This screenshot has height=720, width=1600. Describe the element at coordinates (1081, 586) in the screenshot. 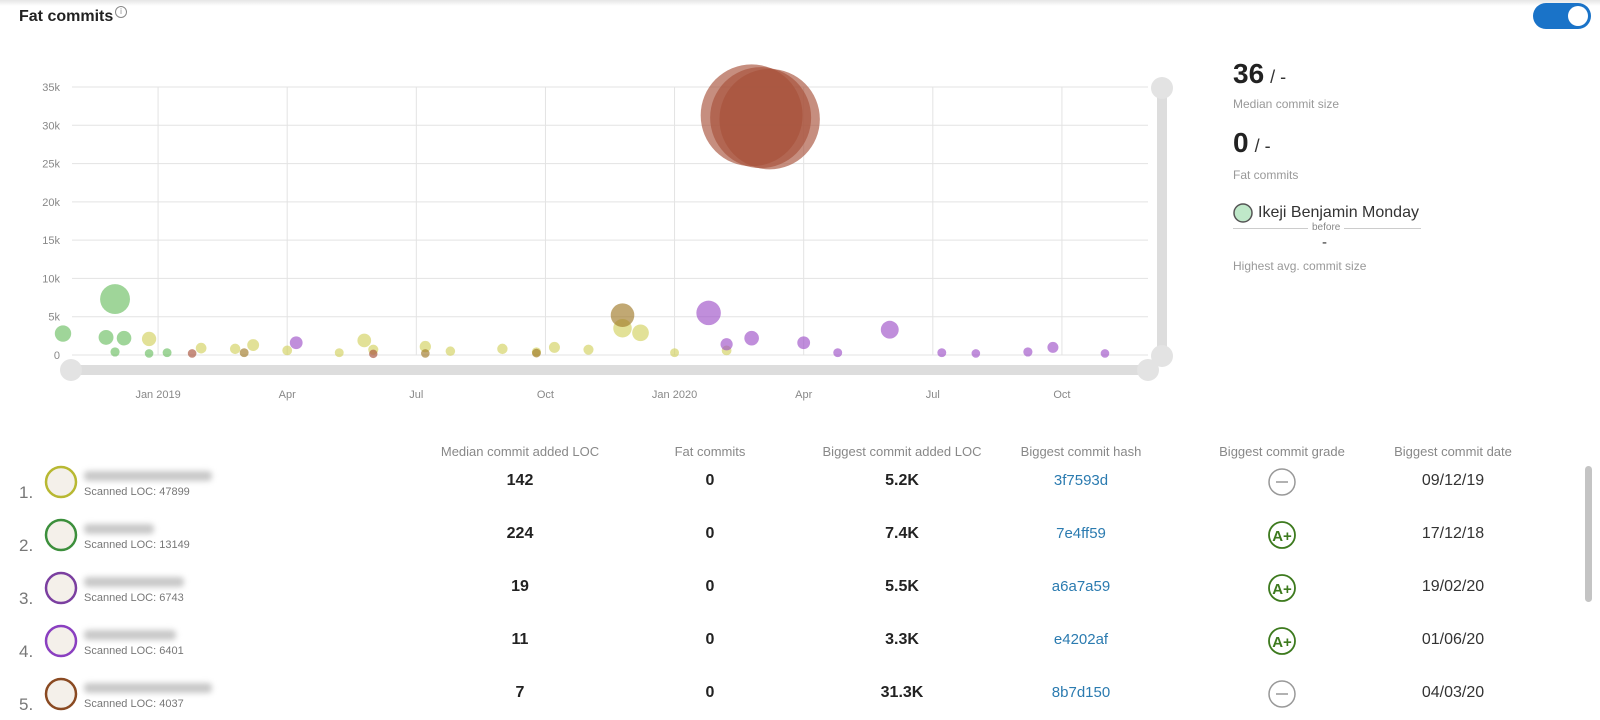

I see `commit-hash: a6a7a59` at that location.